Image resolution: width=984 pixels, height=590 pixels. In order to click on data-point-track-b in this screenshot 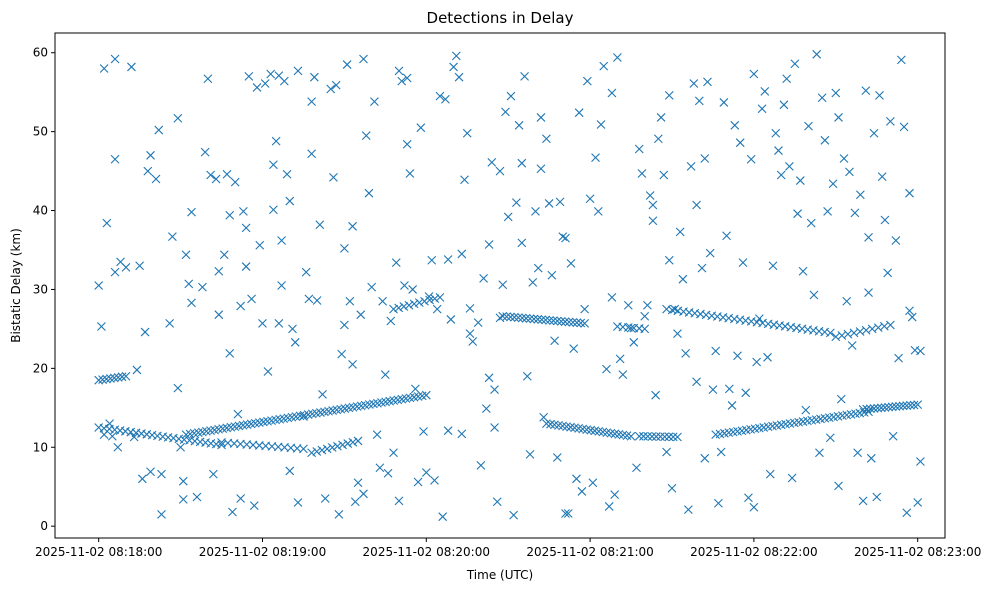, I will do `click(221, 445)`.